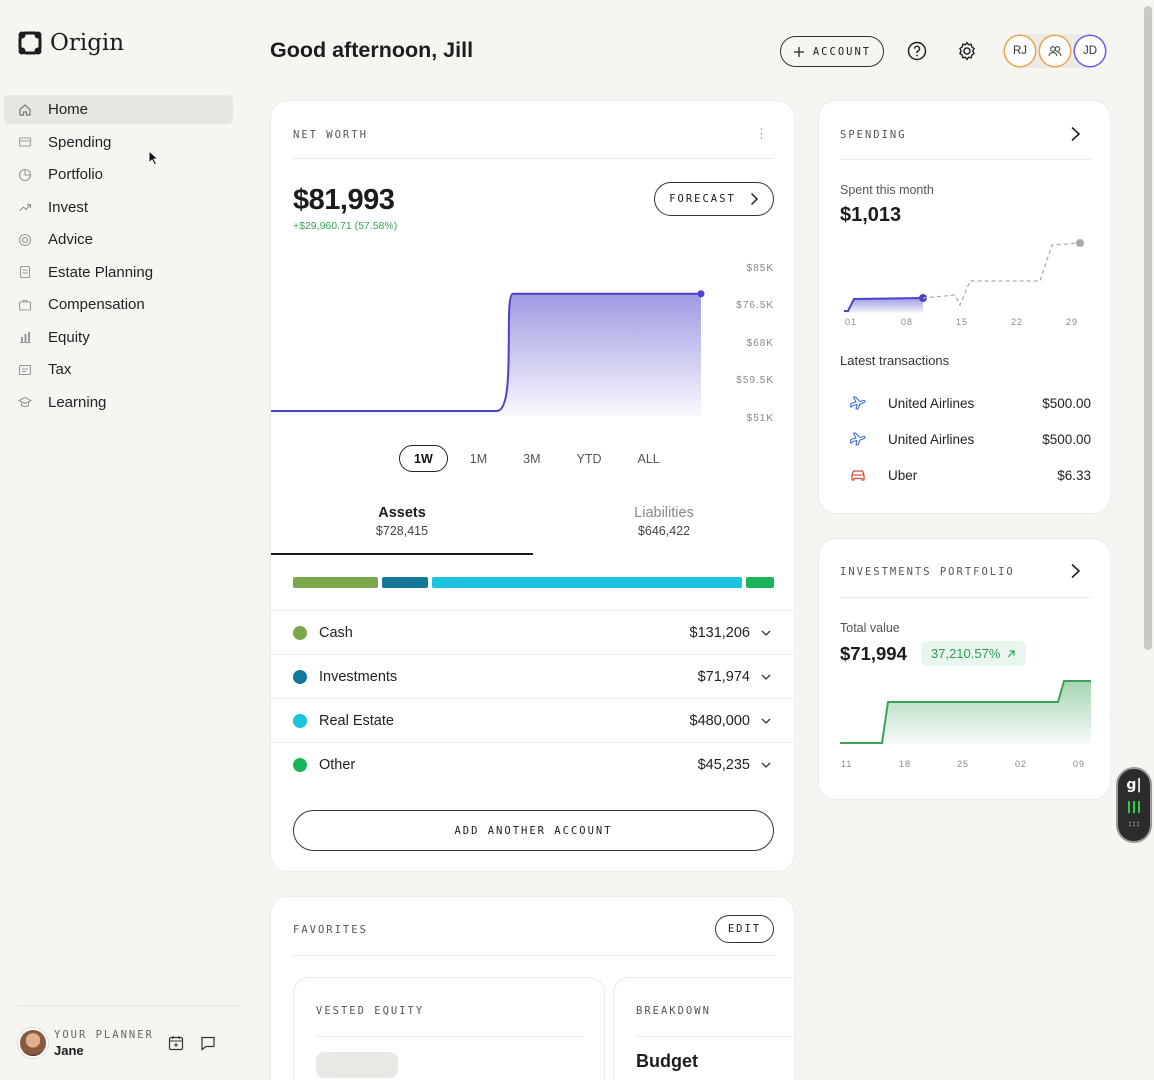  Describe the element at coordinates (69, 337) in the screenshot. I see `sidebar-item-label: Equity` at that location.